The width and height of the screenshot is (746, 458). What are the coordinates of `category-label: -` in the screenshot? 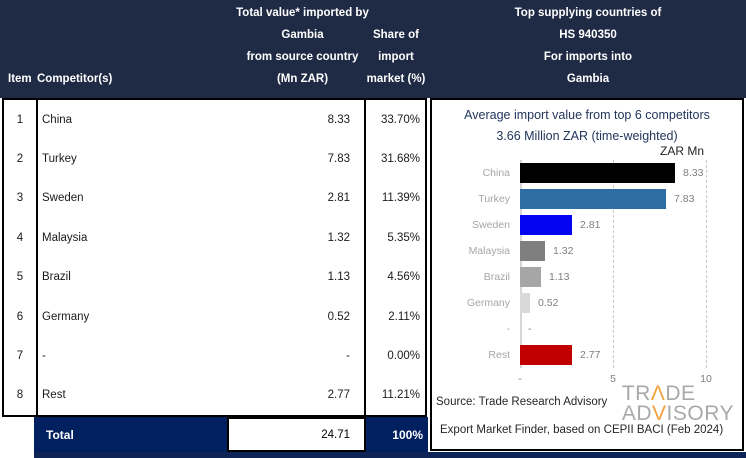 It's located at (508, 329).